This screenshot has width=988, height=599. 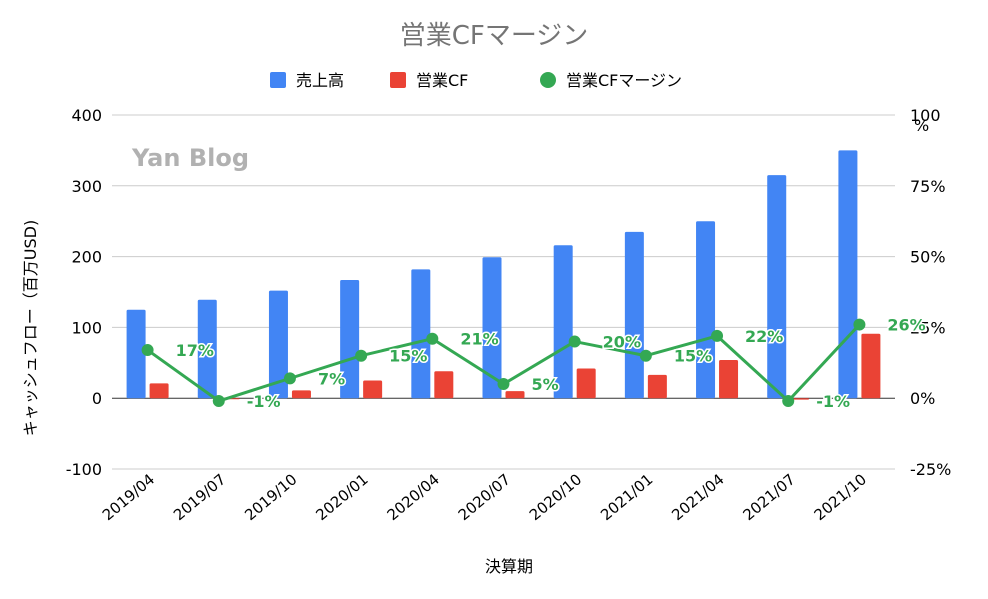 I want to click on y-axis-left: -100 0 100 200 300 400, so click(x=84, y=292).